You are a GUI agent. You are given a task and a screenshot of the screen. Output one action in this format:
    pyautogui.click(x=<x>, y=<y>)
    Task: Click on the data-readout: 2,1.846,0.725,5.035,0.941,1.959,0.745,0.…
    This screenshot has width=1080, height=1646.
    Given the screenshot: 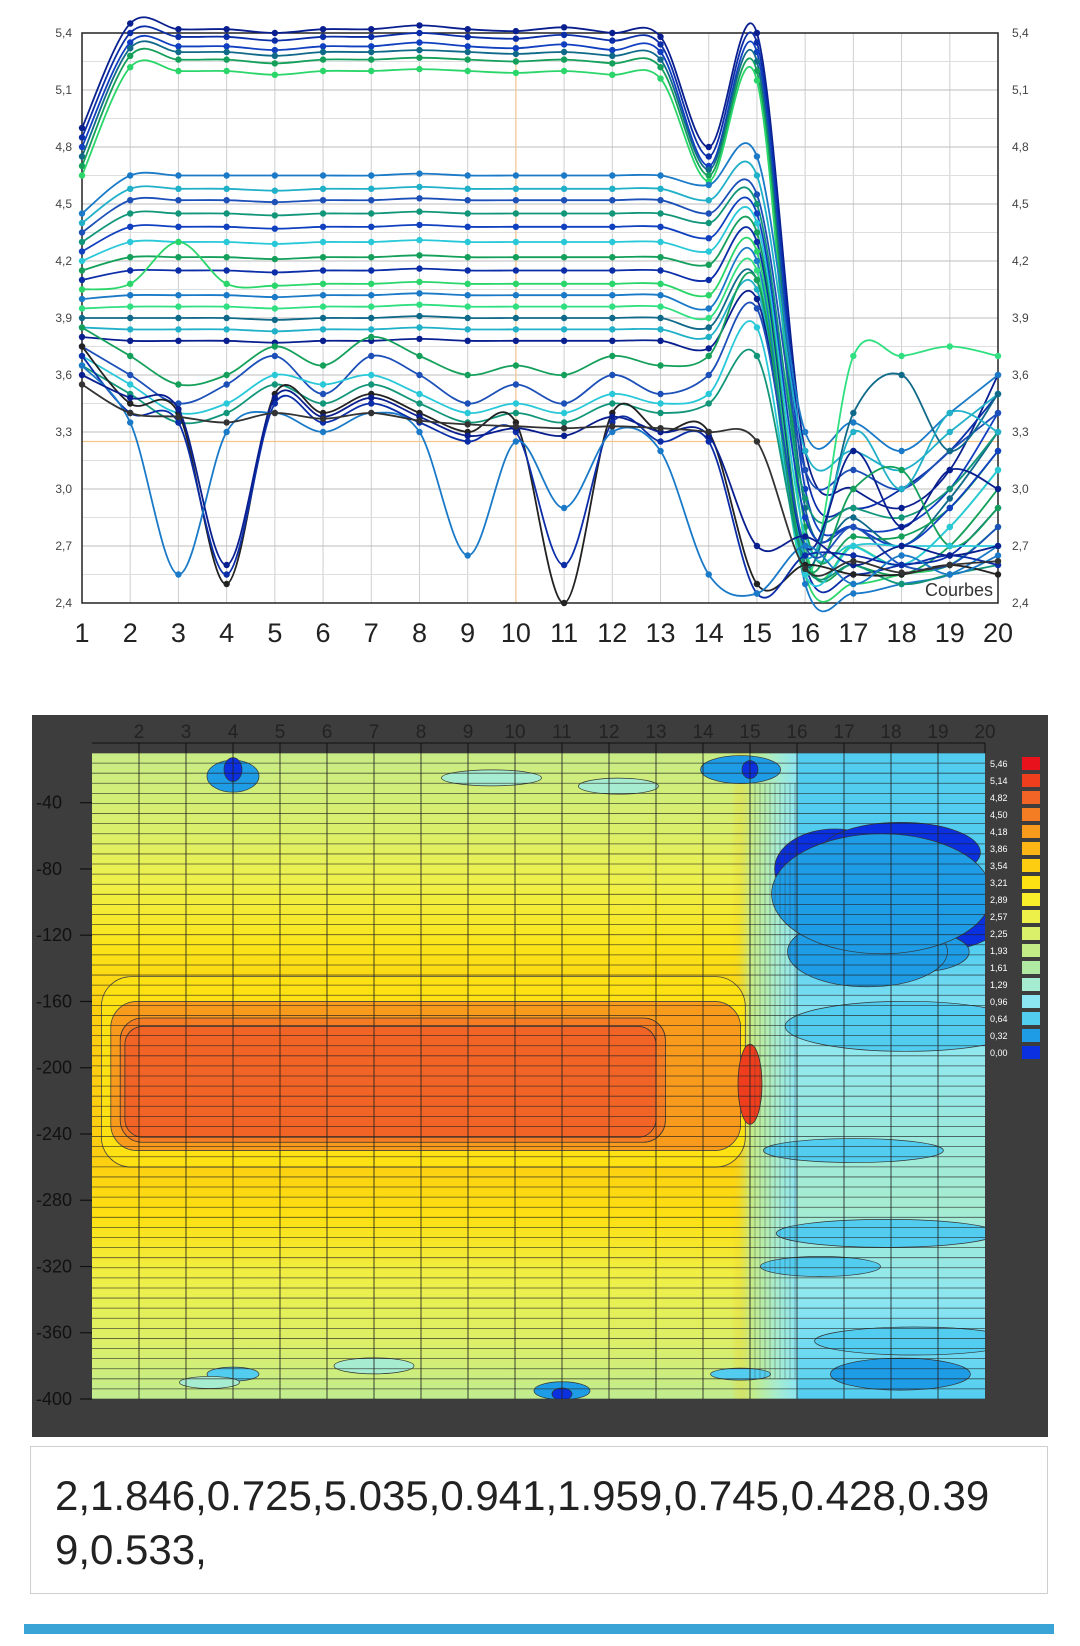 What is the action you would take?
    pyautogui.click(x=539, y=1520)
    